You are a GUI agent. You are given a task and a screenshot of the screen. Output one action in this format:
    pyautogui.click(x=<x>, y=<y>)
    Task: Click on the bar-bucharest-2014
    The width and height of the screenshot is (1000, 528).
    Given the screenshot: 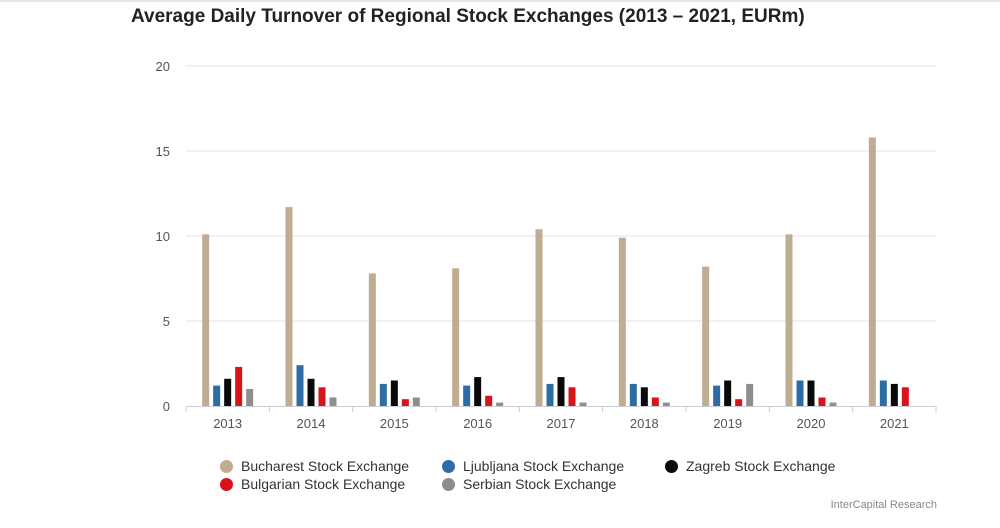 What is the action you would take?
    pyautogui.click(x=289, y=306)
    